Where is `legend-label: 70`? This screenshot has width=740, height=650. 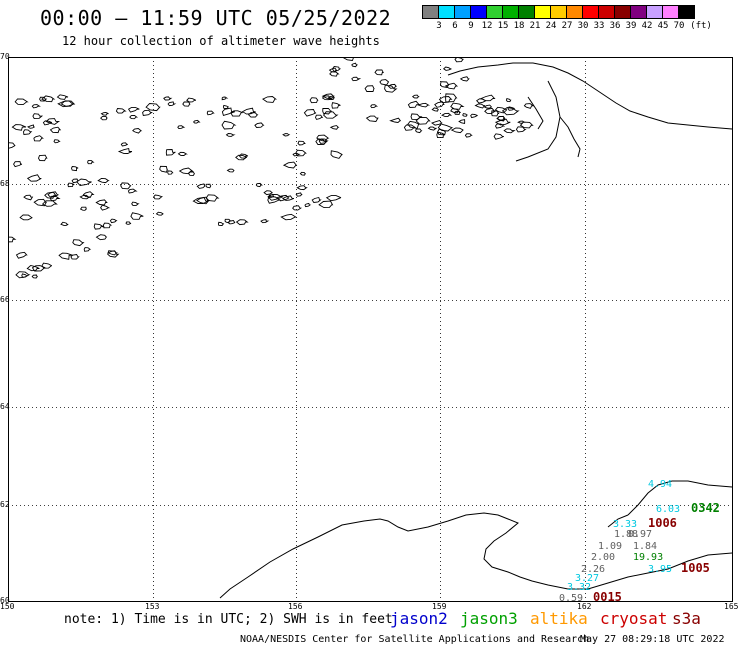 legend-label: 70 is located at coordinates (679, 26).